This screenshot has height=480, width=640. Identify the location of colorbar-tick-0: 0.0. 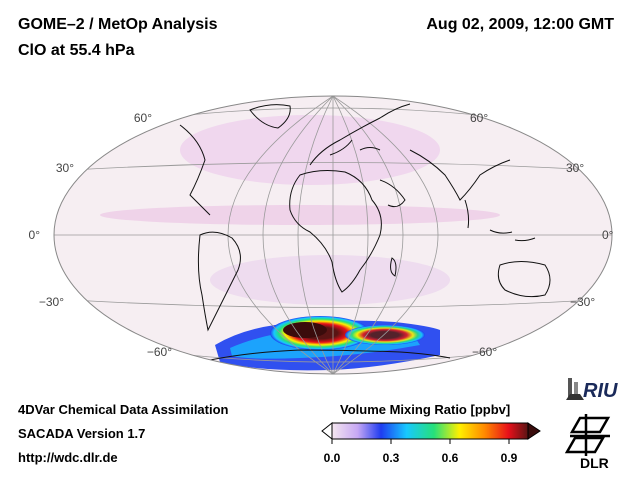
(332, 458).